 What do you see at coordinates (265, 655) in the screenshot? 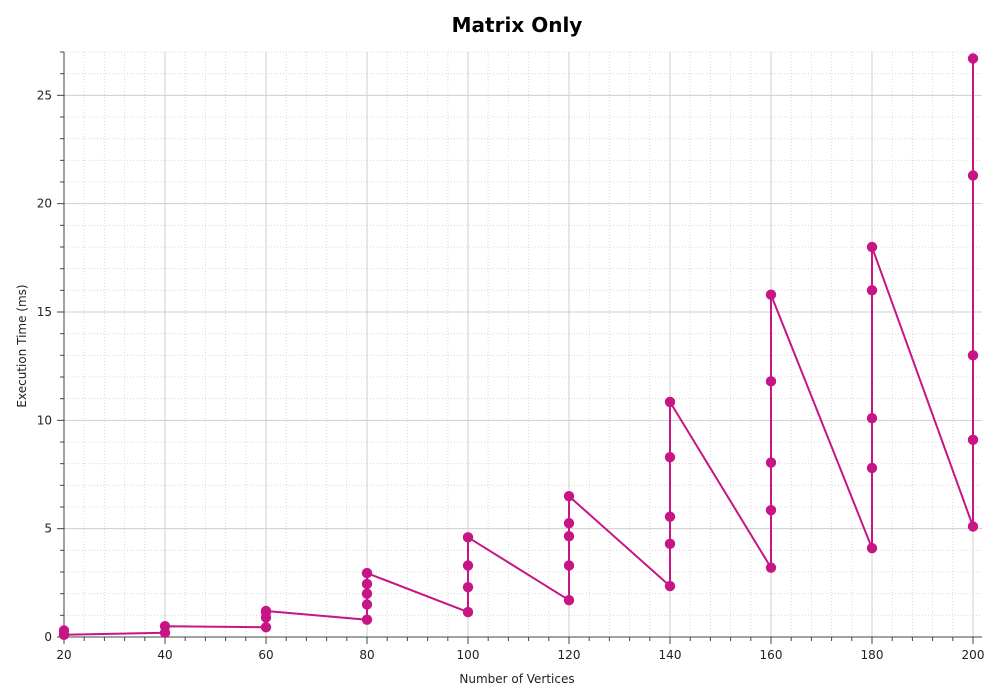
I see `x-tick-label: 60` at bounding box center [265, 655].